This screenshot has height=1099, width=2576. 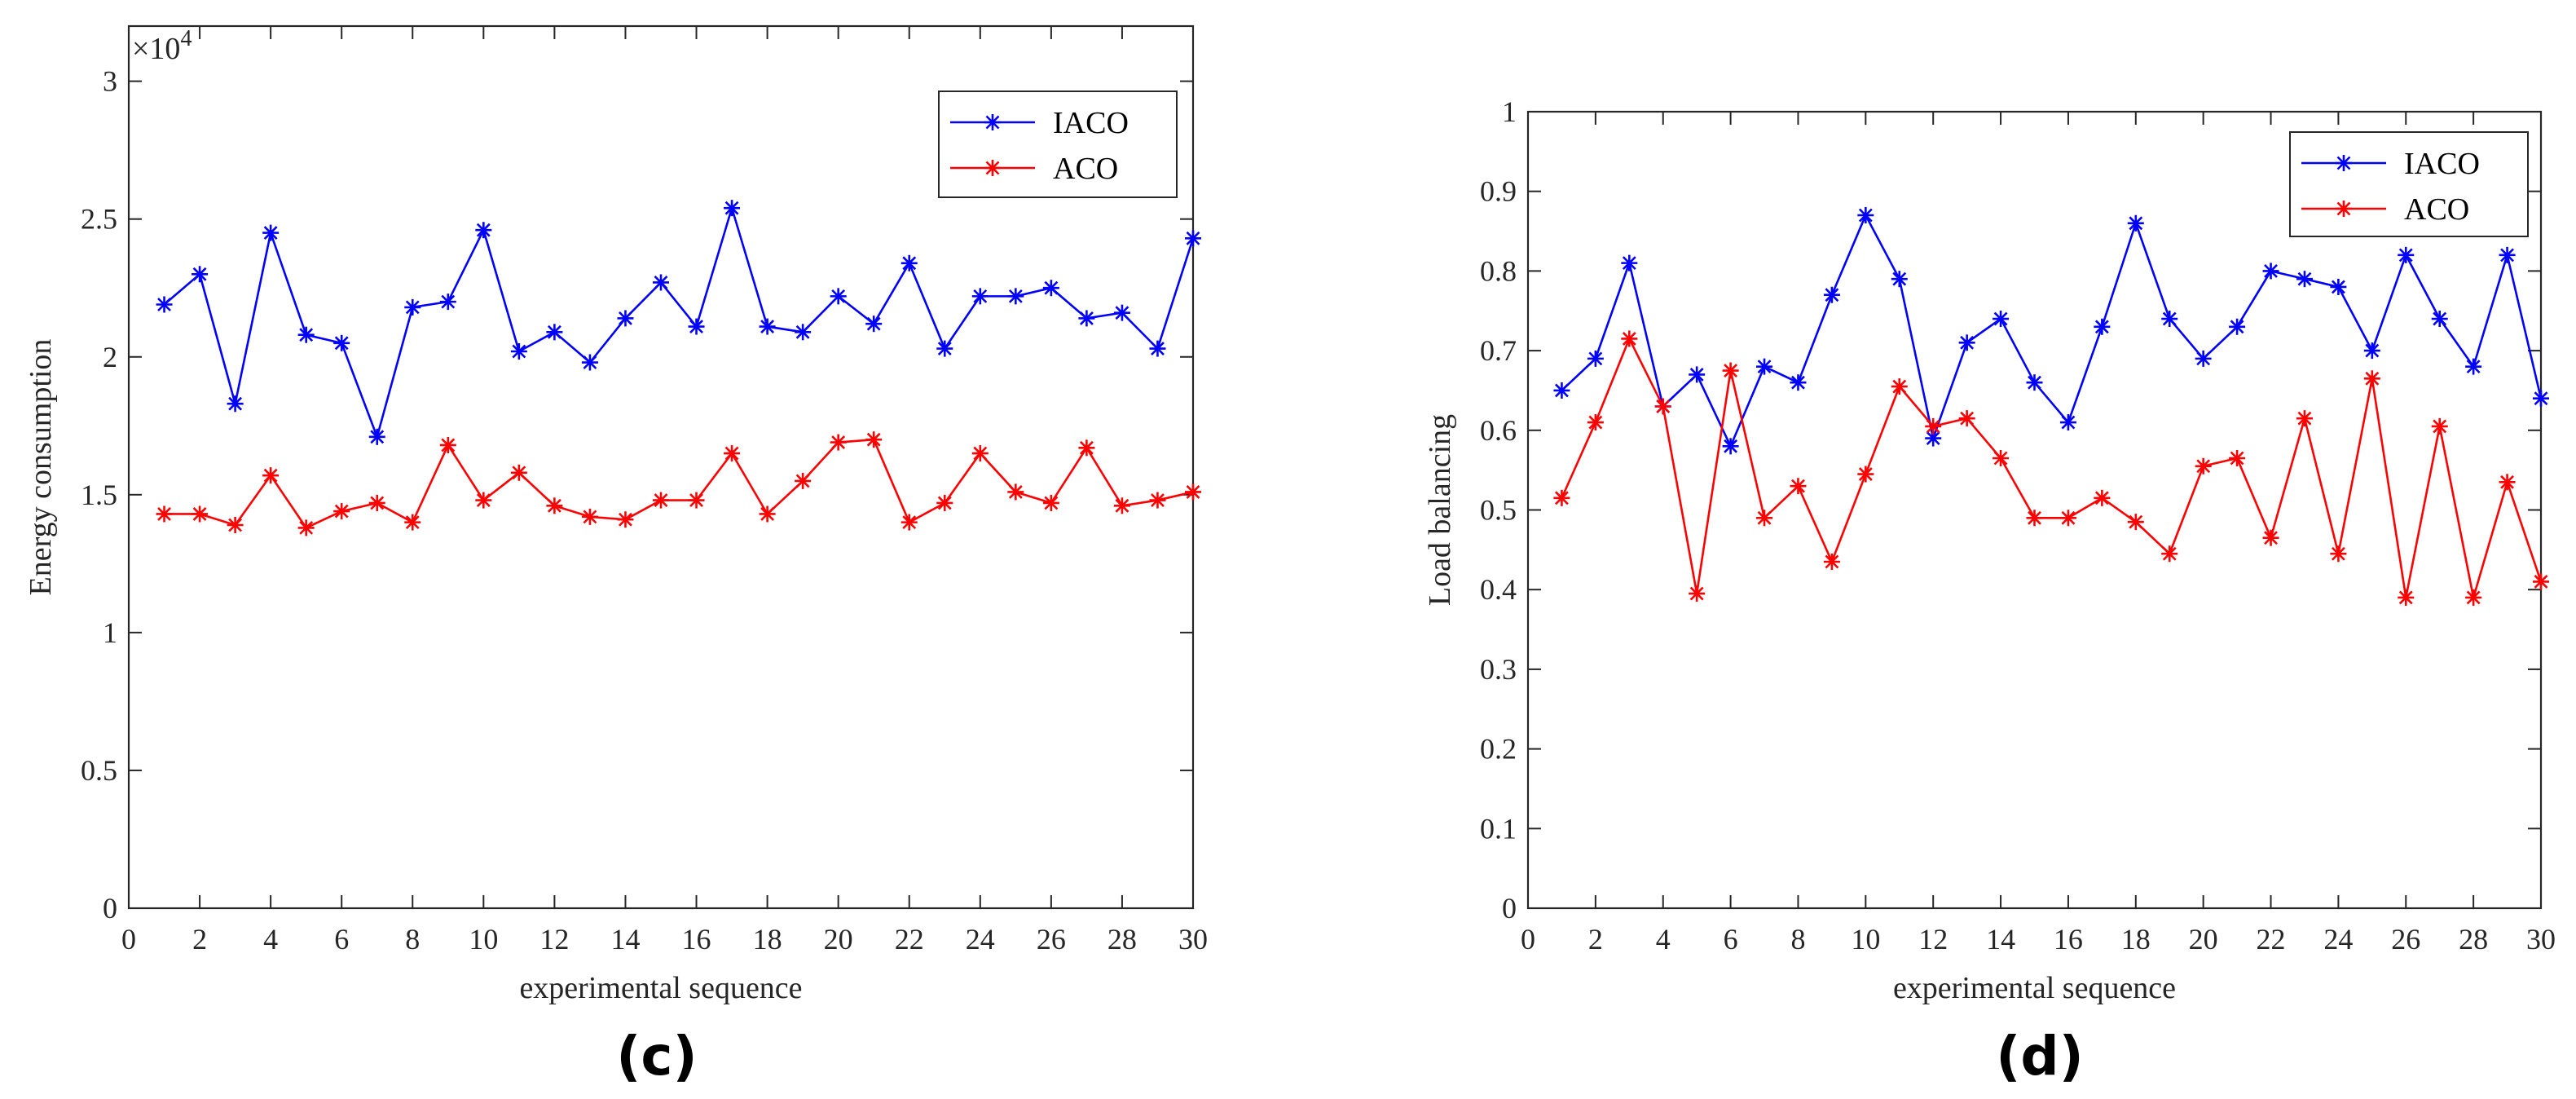 What do you see at coordinates (554, 939) in the screenshot?
I see `x-tick-label: 12` at bounding box center [554, 939].